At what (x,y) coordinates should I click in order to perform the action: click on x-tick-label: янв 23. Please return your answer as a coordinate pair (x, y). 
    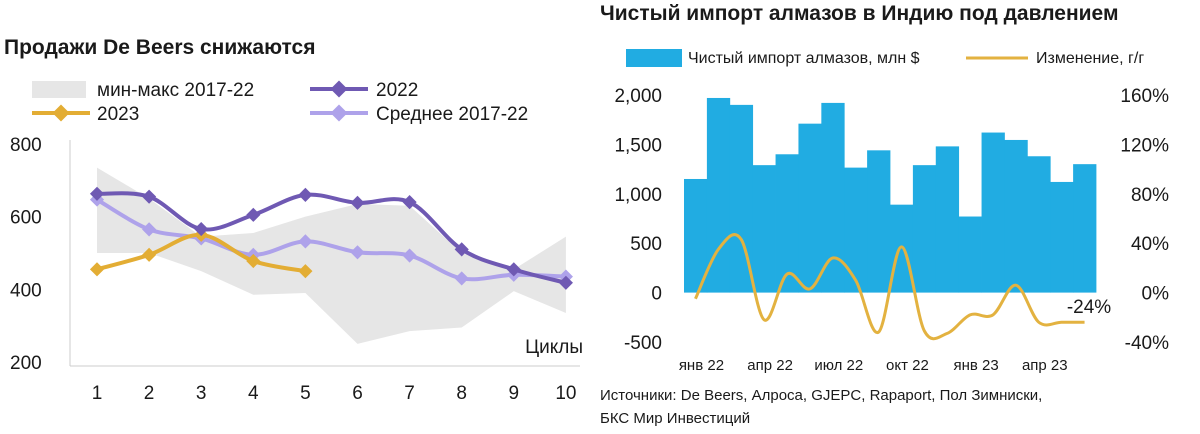
    Looking at the image, I should click on (975, 365).